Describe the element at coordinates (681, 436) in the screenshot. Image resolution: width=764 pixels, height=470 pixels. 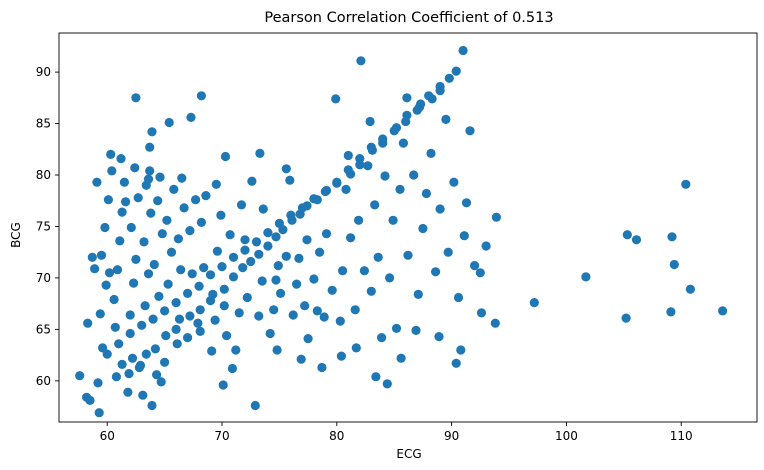
I see `x-tick-label: 110` at that location.